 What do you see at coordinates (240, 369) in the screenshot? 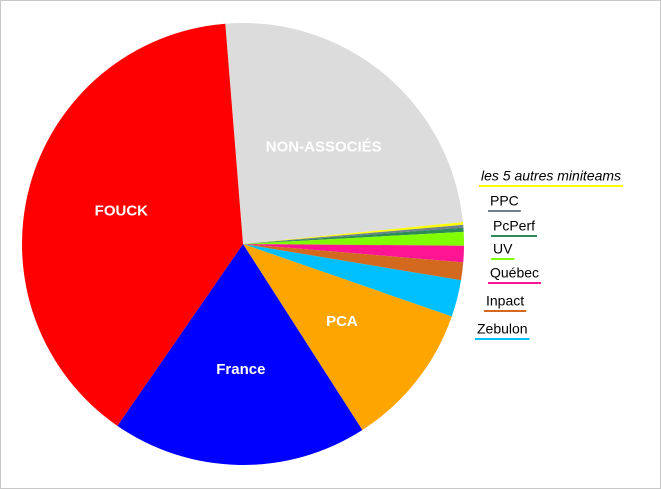
I see `slice-label: France` at bounding box center [240, 369].